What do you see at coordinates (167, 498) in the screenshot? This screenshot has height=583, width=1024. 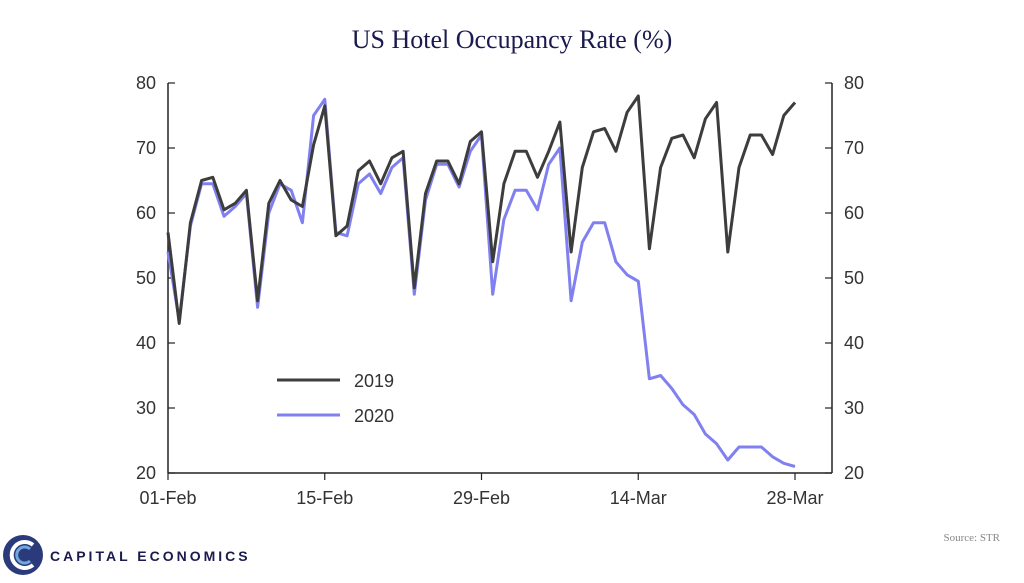 I see `x-tick-label: 01-Feb` at bounding box center [167, 498].